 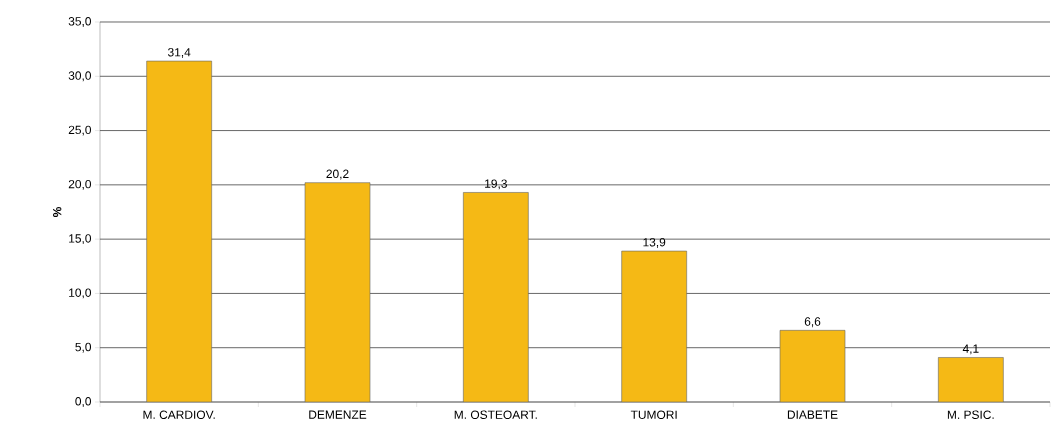 What do you see at coordinates (812, 414) in the screenshot?
I see `x-tick-label: DIABETE` at bounding box center [812, 414].